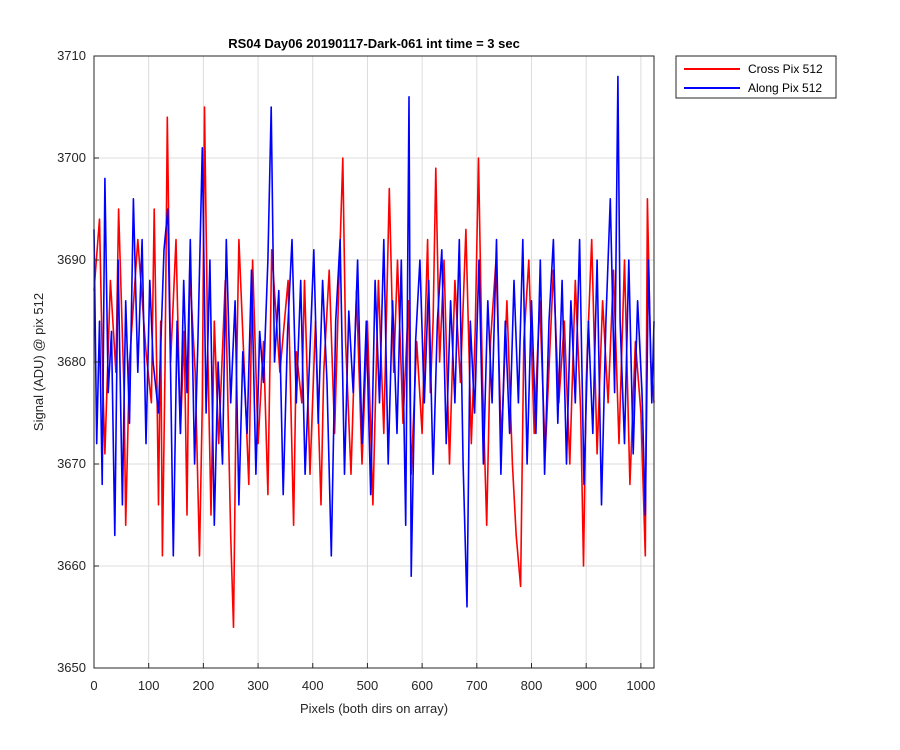 This screenshot has height=750, width=900. Describe the element at coordinates (477, 685) in the screenshot. I see `x-tick-label: 700` at that location.